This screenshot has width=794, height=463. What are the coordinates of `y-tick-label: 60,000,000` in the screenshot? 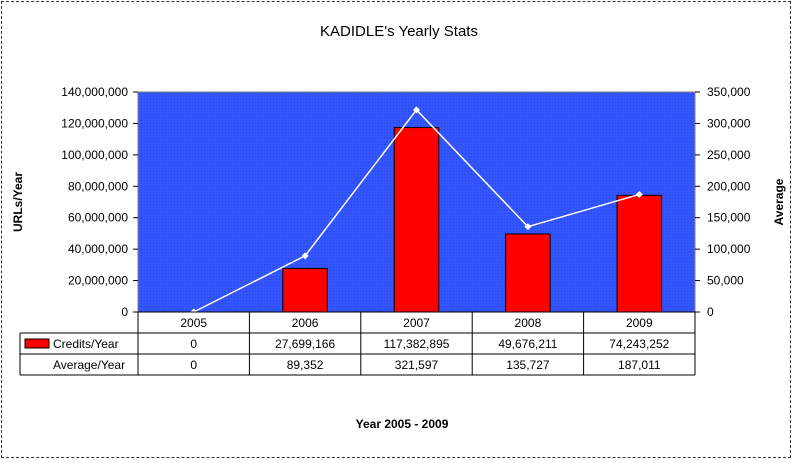 It's located at (98, 218).